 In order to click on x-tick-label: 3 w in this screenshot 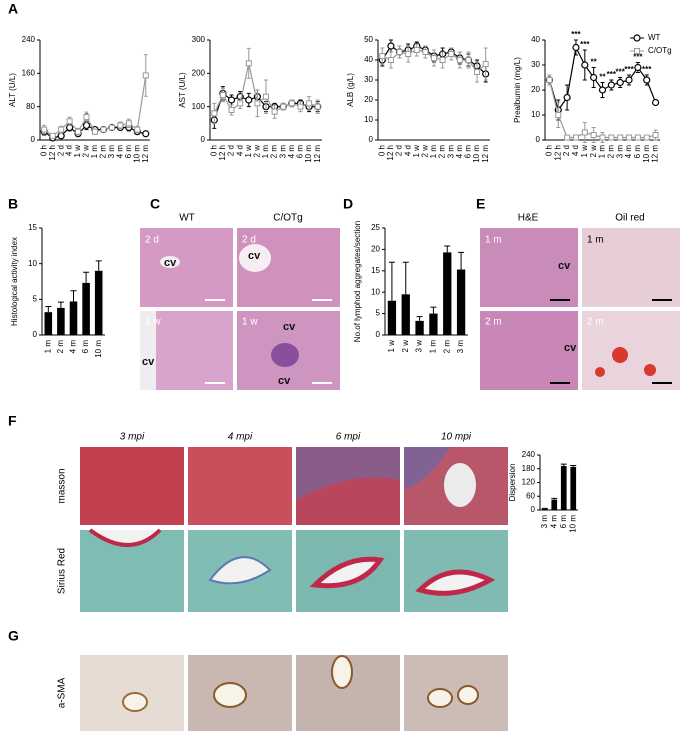, I will do `click(419, 346)`.